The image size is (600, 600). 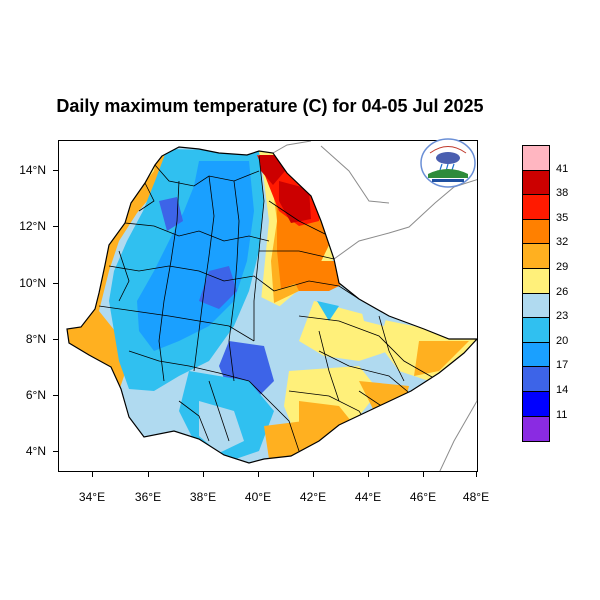 What do you see at coordinates (562, 242) in the screenshot?
I see `legend-label: 32` at bounding box center [562, 242].